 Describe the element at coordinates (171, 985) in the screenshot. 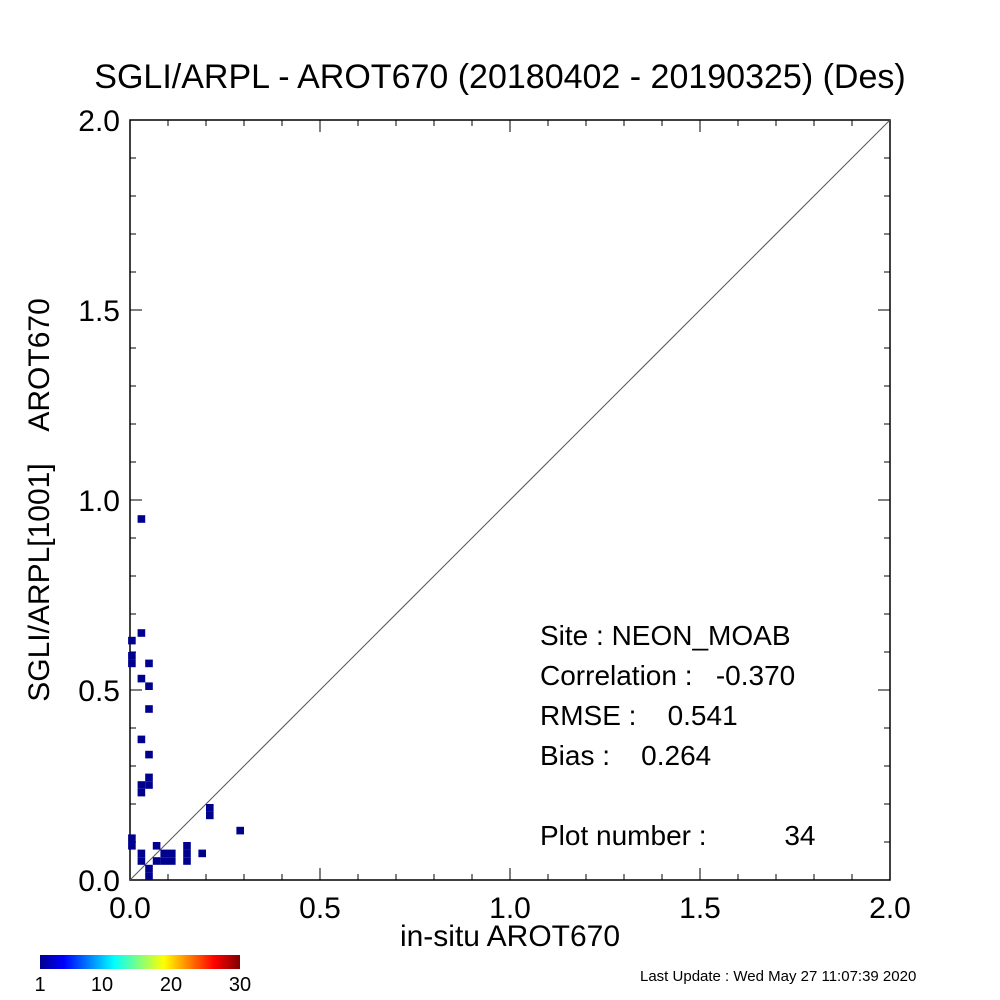

I see `colorbar-tick: 20` at that location.